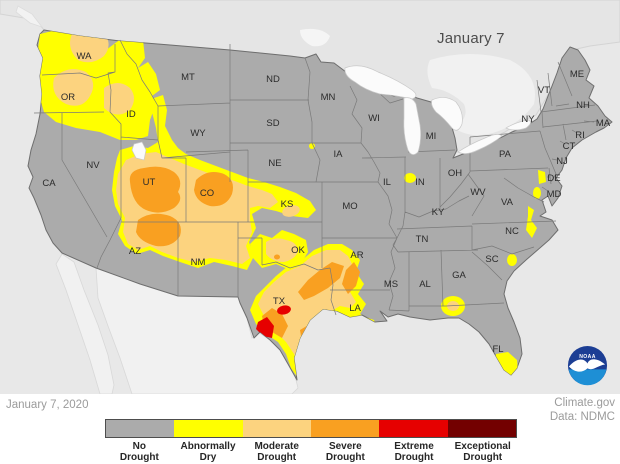  I want to click on noaa-logo-text: NOAA, so click(587, 357).